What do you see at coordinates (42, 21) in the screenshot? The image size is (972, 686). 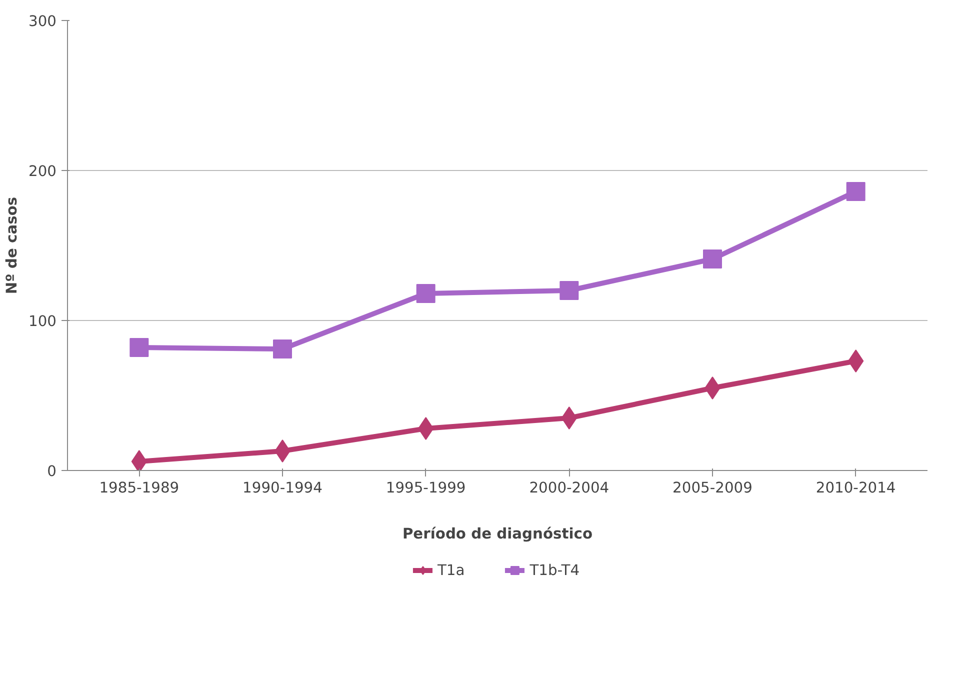 I see `y-tick-label: 300` at bounding box center [42, 21].